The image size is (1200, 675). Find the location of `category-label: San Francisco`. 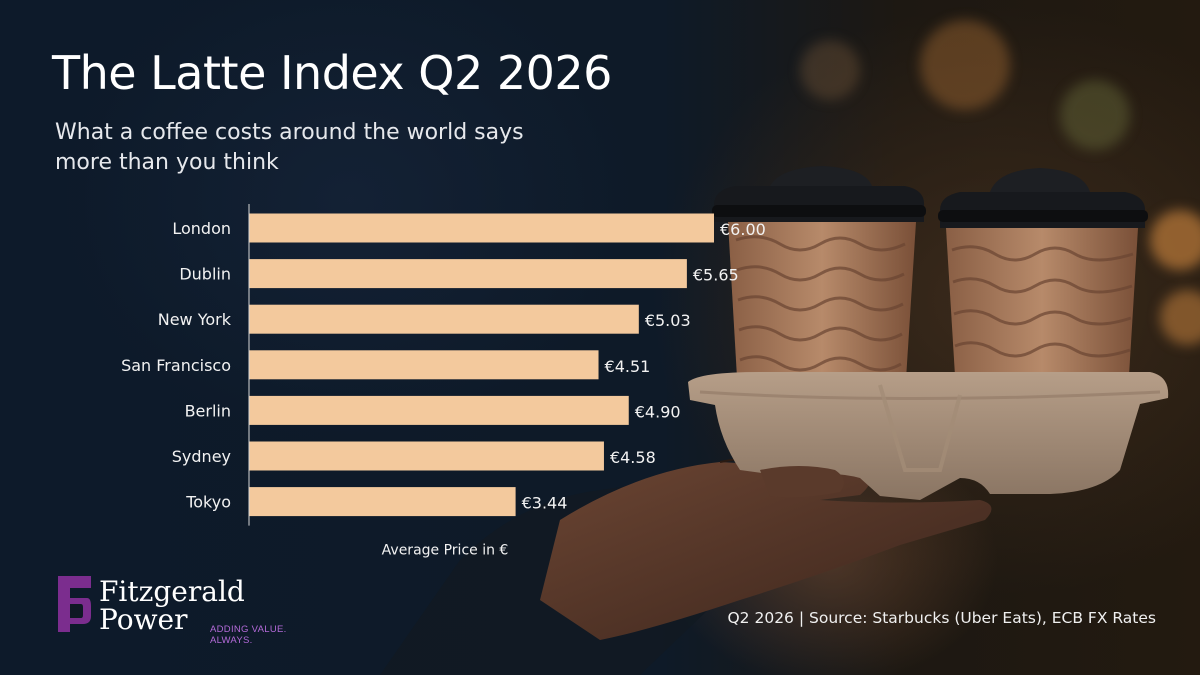

category-label: San Francisco is located at coordinates (176, 365).